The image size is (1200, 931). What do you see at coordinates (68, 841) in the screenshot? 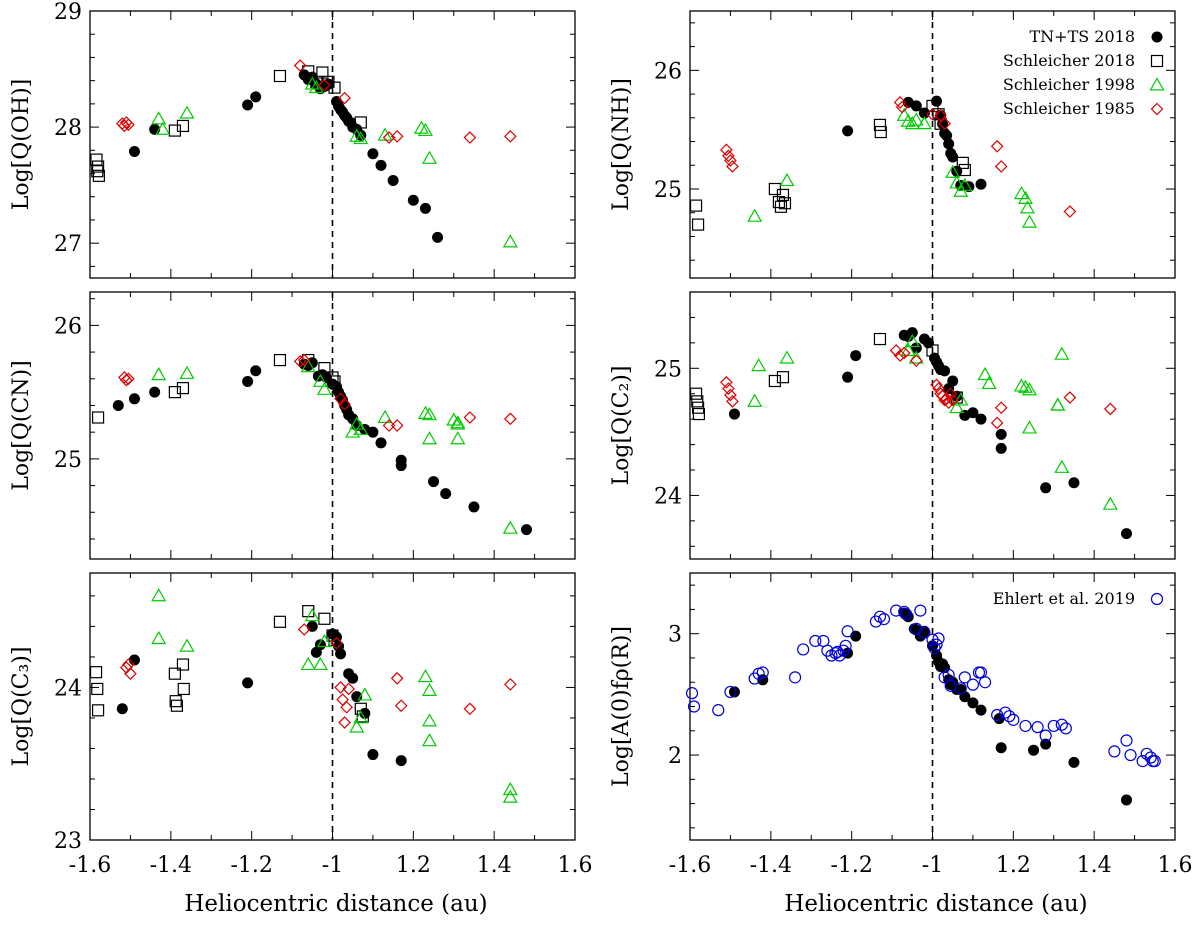
I see `y-tick-label: 23` at bounding box center [68, 841].